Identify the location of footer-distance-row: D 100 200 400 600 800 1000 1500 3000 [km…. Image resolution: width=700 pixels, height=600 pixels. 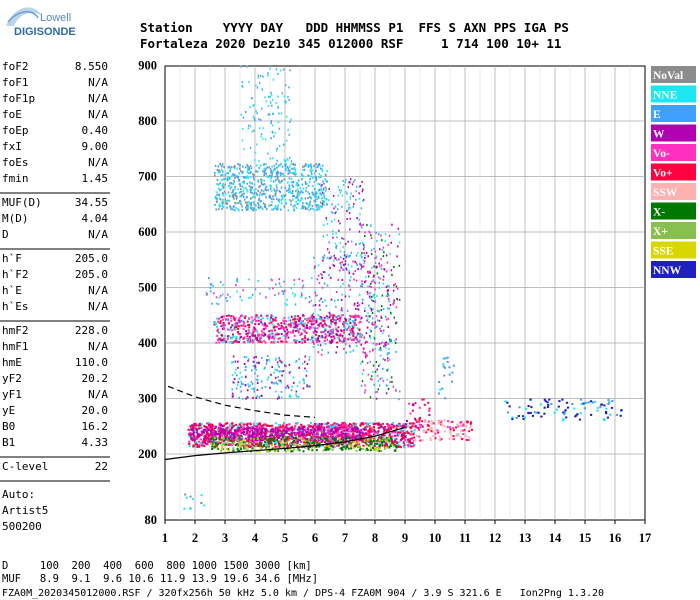
(157, 566).